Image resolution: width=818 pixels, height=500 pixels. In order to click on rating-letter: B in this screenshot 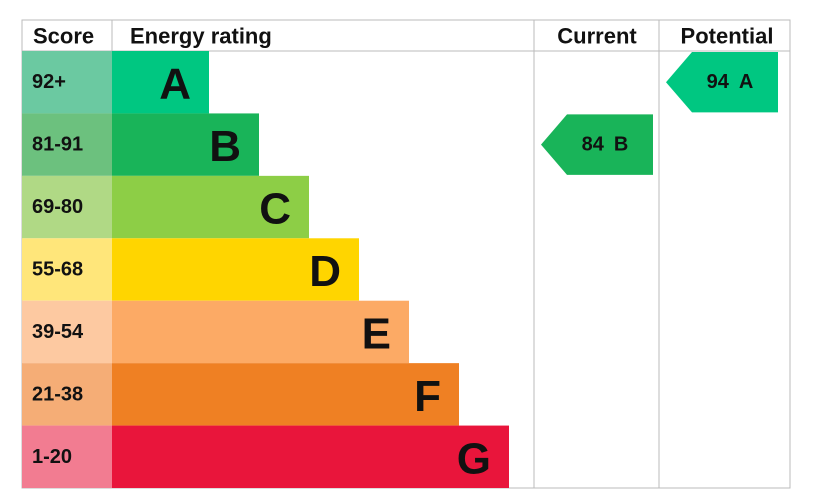, I will do `click(225, 146)`.